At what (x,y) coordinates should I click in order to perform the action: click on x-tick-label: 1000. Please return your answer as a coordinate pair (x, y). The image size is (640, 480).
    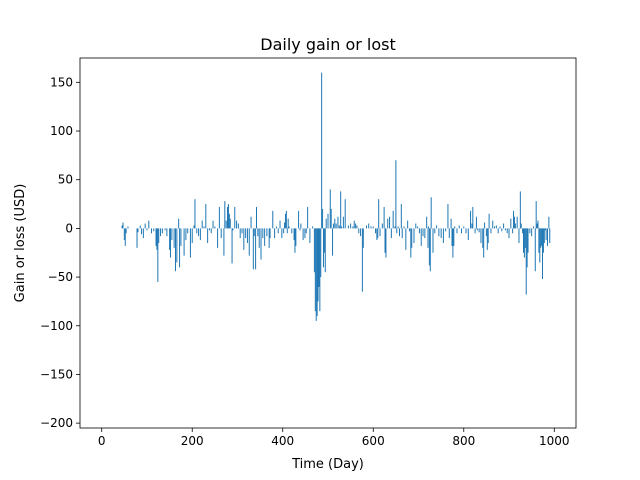
    Looking at the image, I should click on (554, 441).